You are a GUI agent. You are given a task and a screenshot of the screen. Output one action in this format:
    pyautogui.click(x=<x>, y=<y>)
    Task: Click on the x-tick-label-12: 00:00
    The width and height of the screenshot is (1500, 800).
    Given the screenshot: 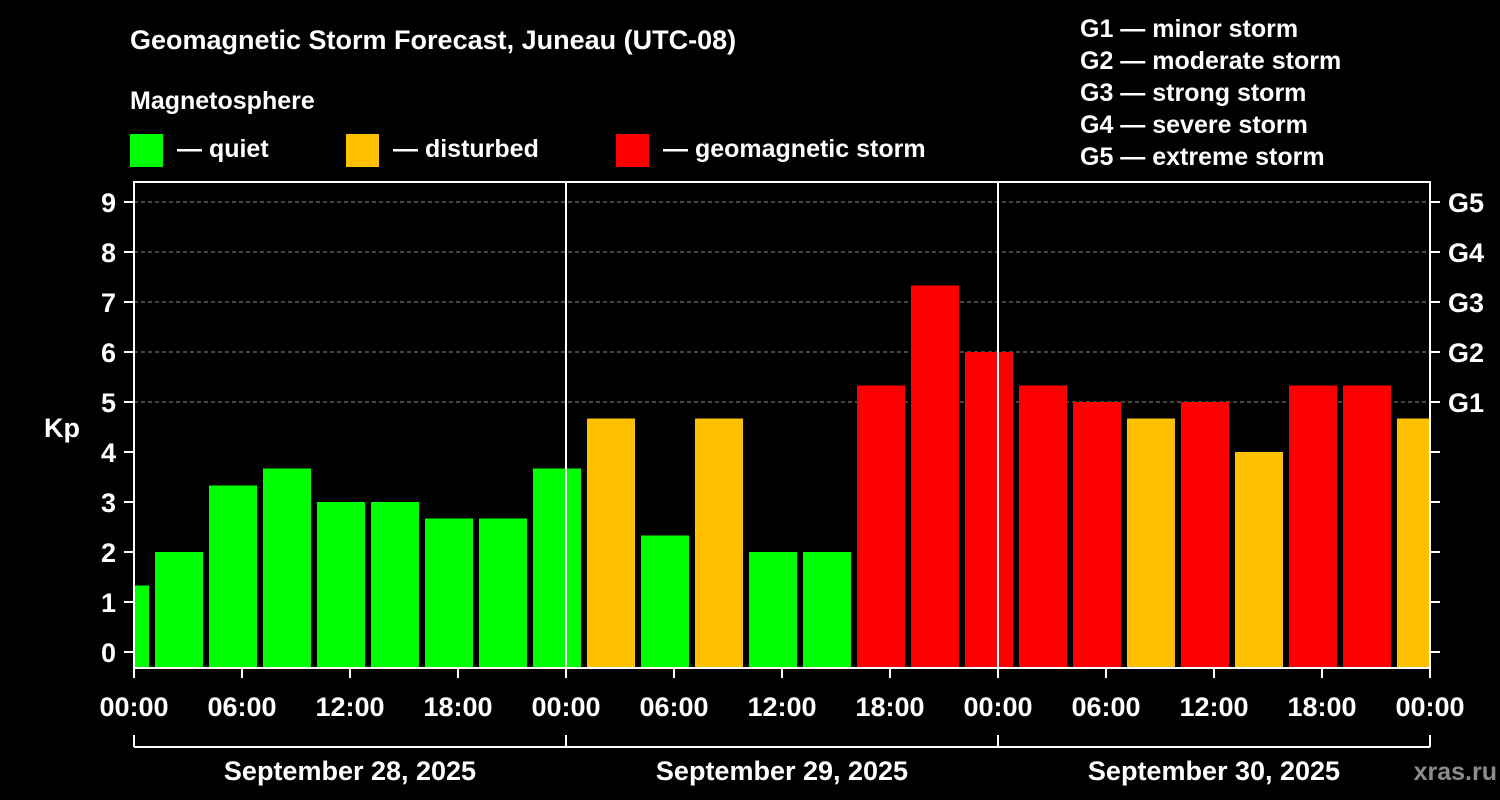 What is the action you would take?
    pyautogui.click(x=1429, y=707)
    